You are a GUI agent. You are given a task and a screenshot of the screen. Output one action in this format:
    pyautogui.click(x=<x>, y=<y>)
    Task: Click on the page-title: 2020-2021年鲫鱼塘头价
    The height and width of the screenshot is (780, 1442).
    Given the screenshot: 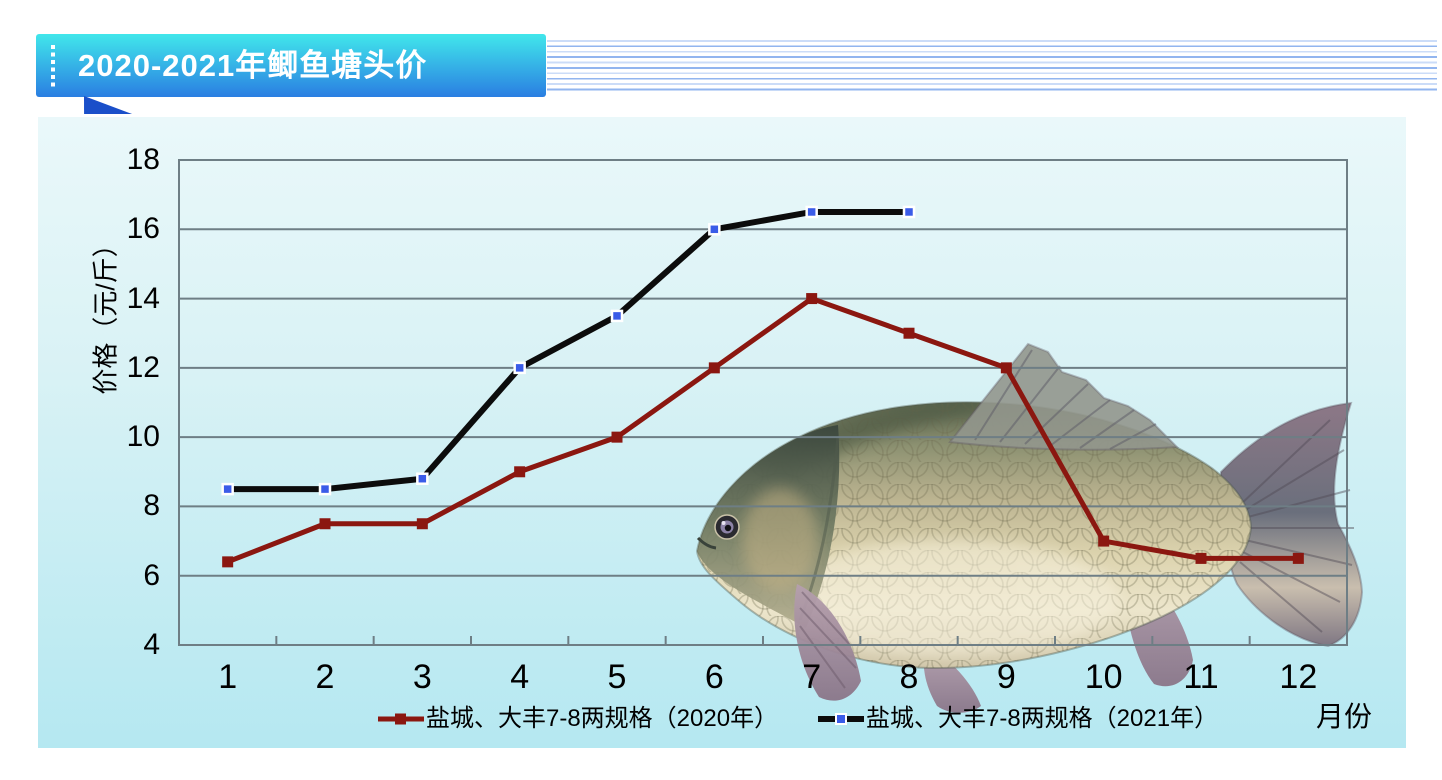 What is the action you would take?
    pyautogui.click(x=253, y=65)
    